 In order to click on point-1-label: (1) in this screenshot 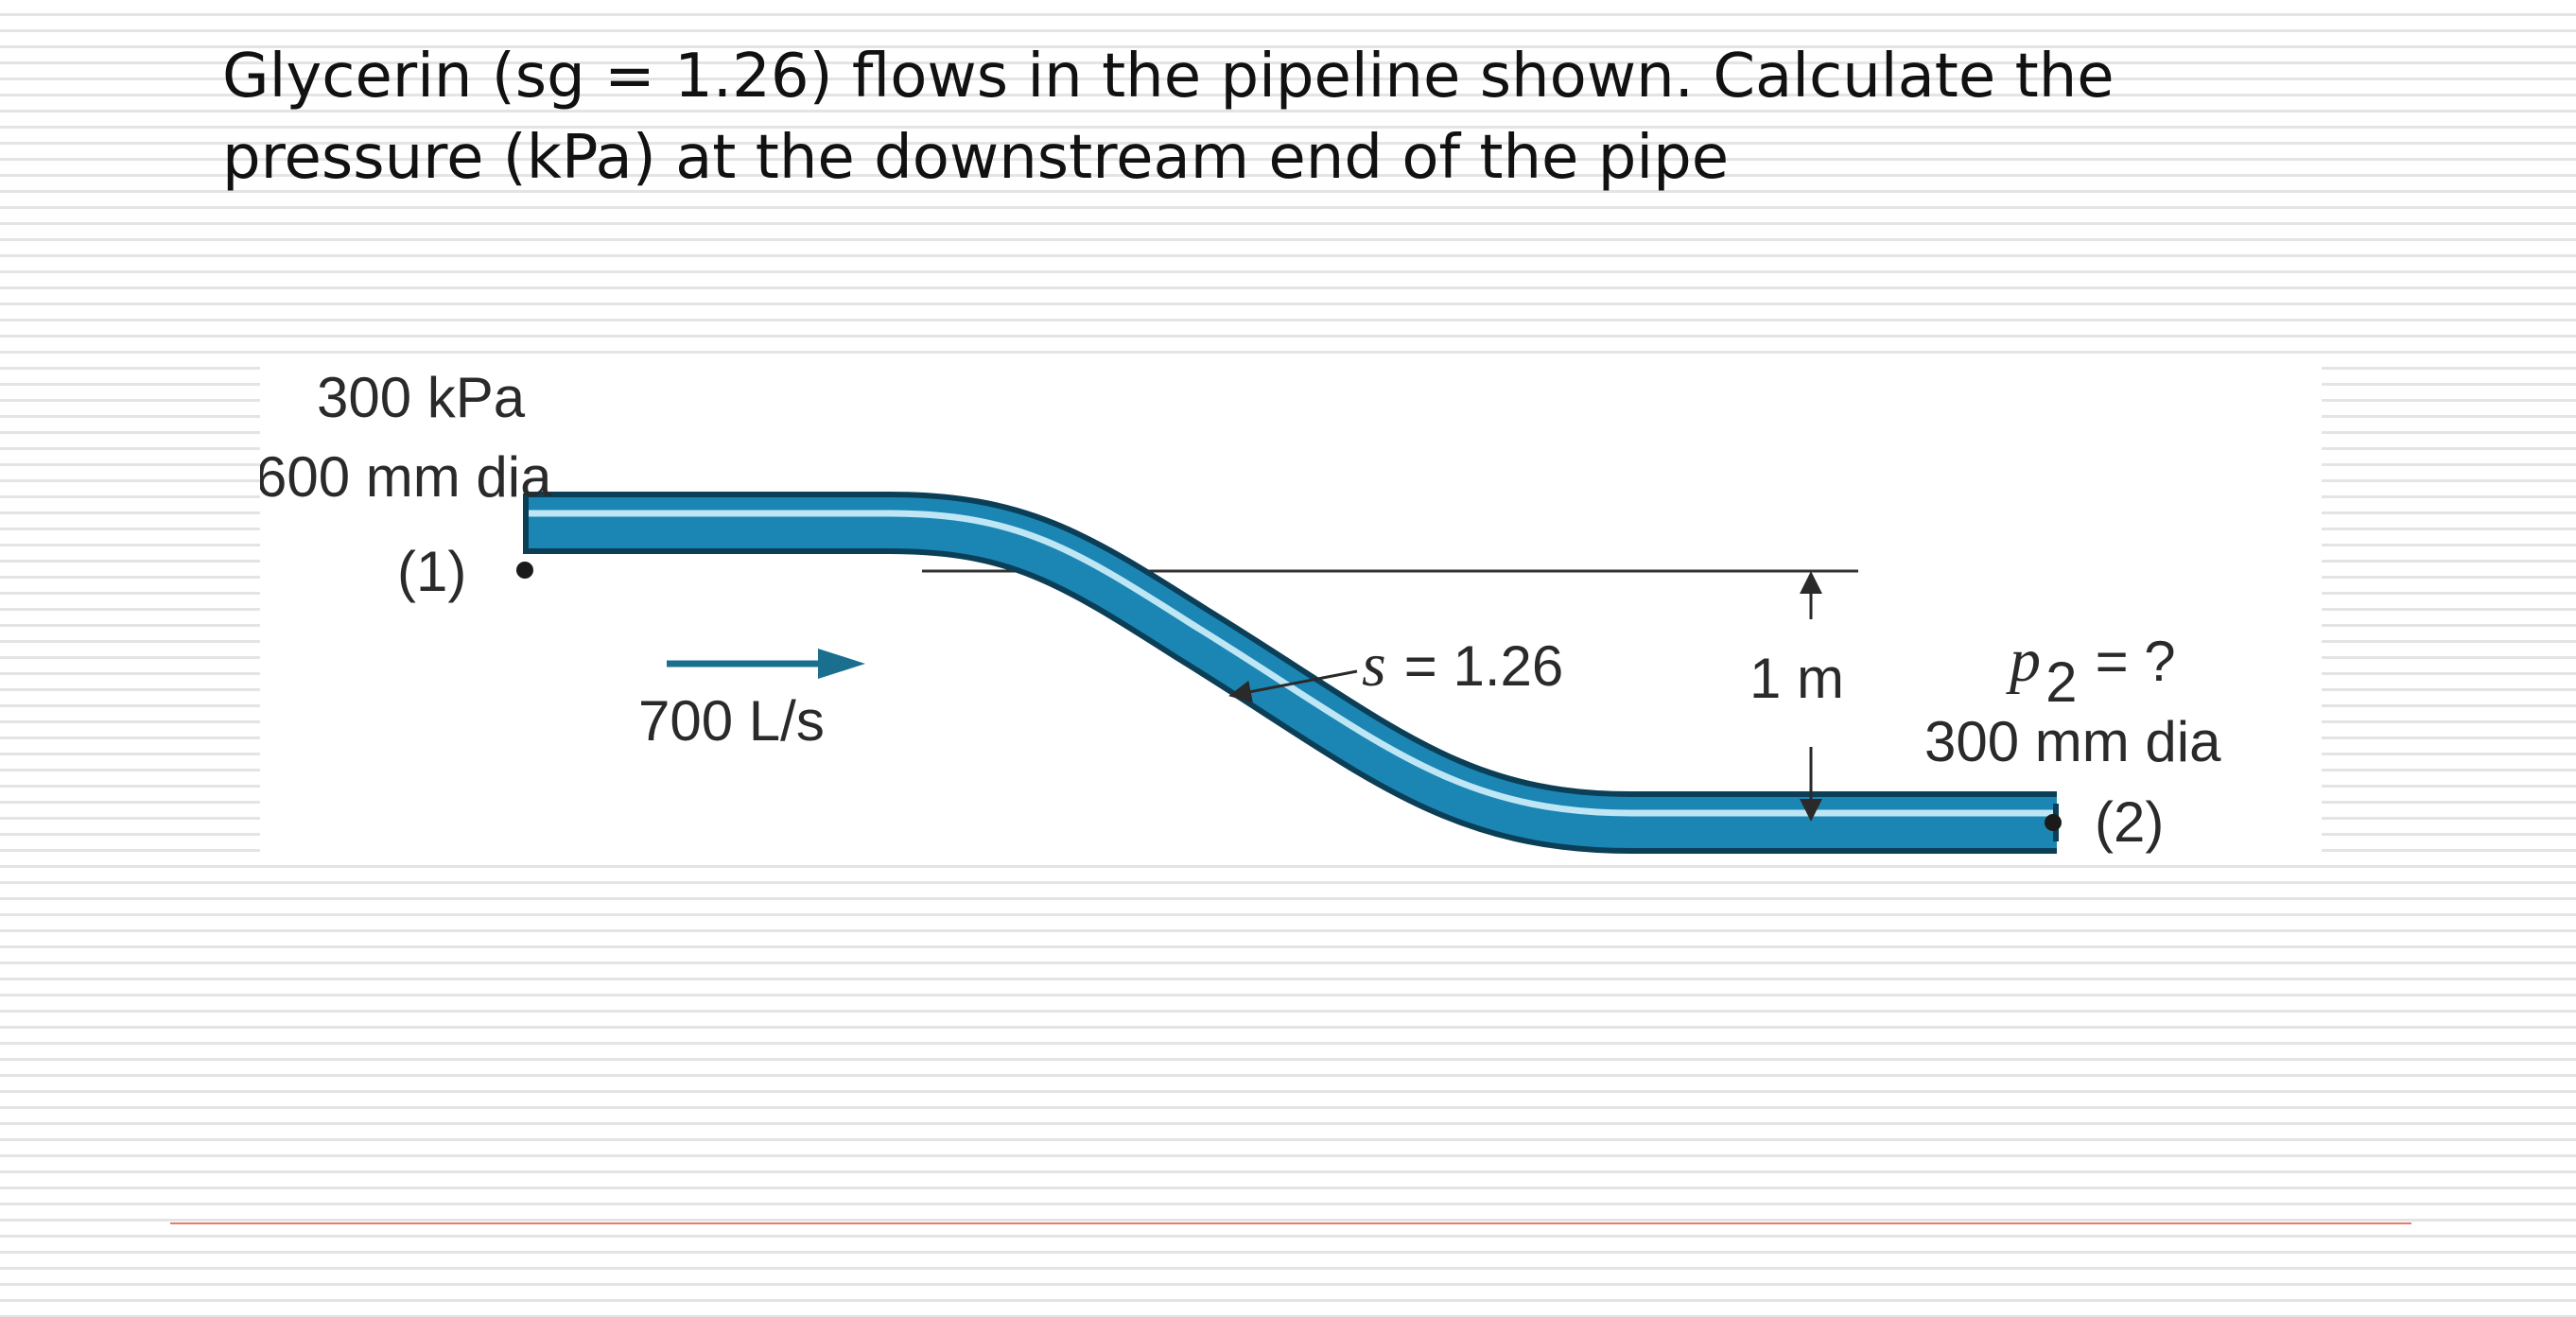, I will do `click(431, 572)`.